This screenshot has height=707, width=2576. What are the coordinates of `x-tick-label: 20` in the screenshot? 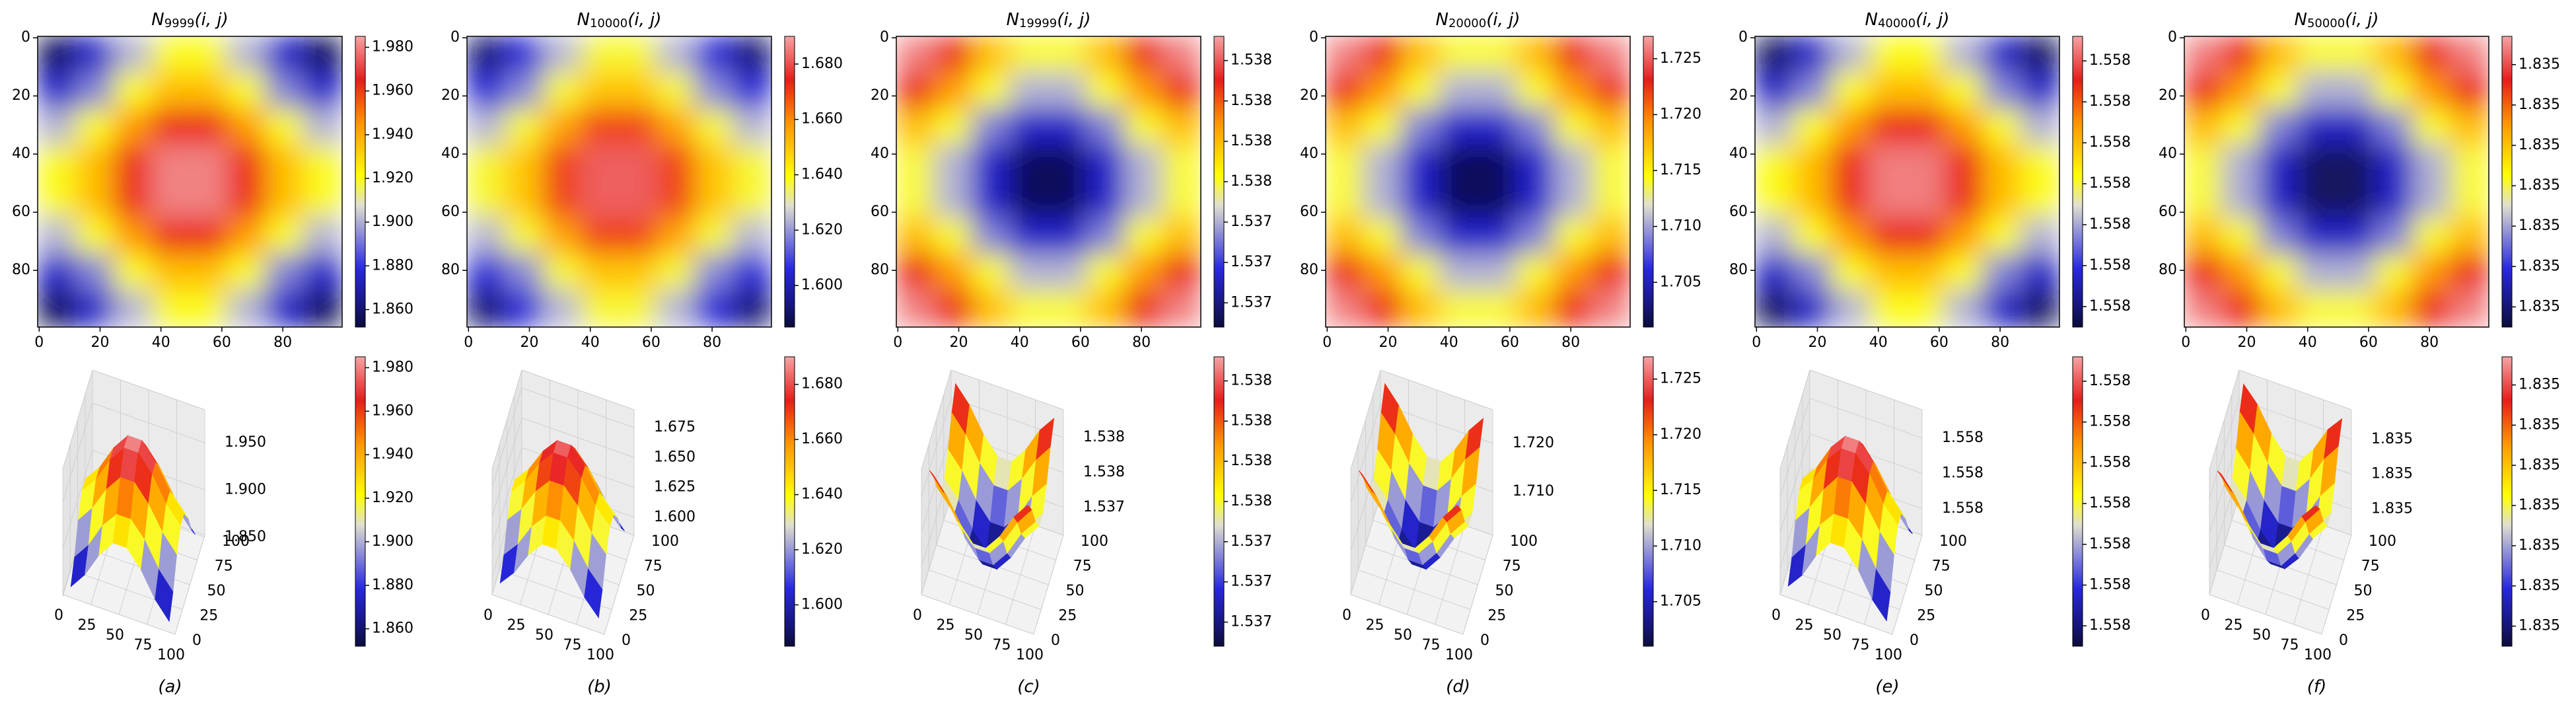 It's located at (959, 343).